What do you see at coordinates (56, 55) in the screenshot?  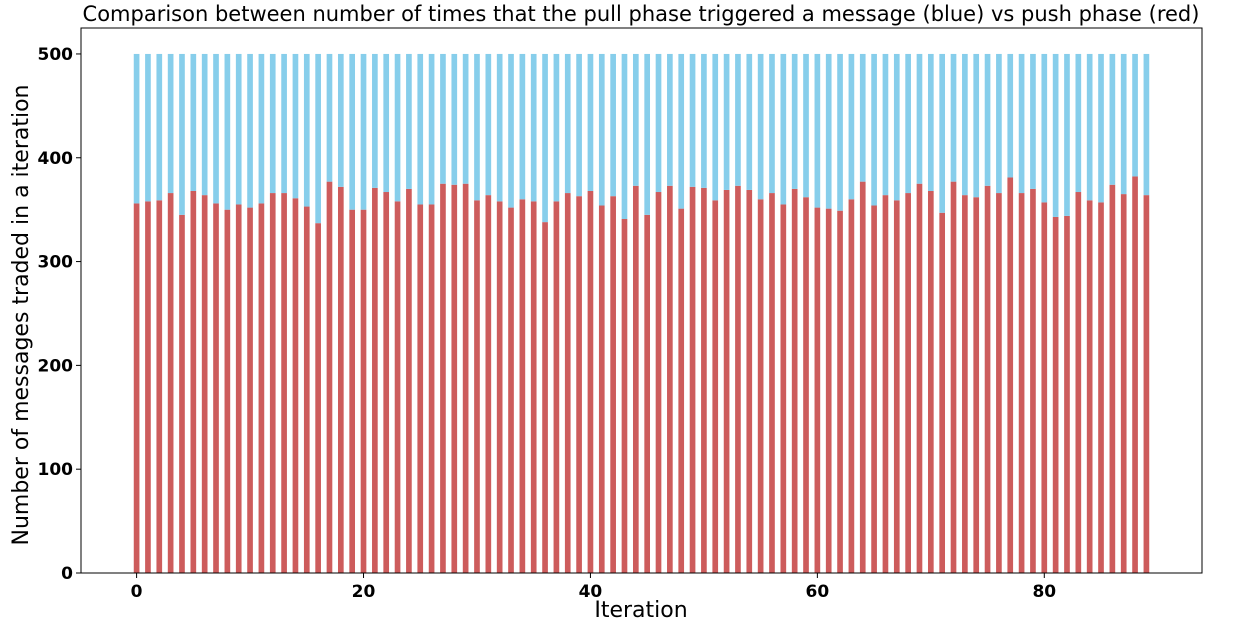 I see `y-tick-label: 500` at bounding box center [56, 55].